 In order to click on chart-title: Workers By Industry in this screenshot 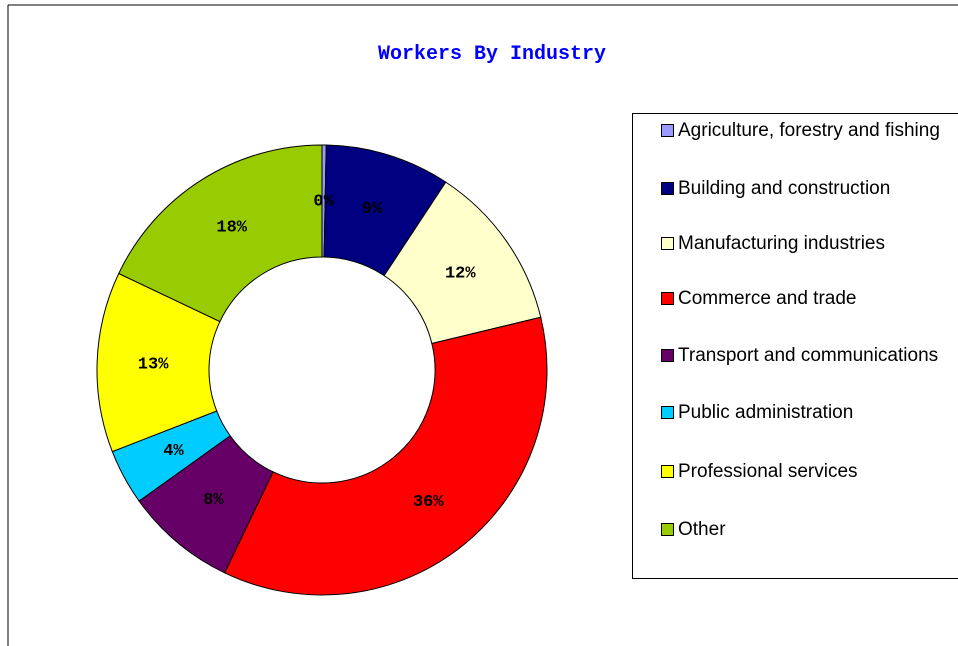, I will do `click(492, 54)`.